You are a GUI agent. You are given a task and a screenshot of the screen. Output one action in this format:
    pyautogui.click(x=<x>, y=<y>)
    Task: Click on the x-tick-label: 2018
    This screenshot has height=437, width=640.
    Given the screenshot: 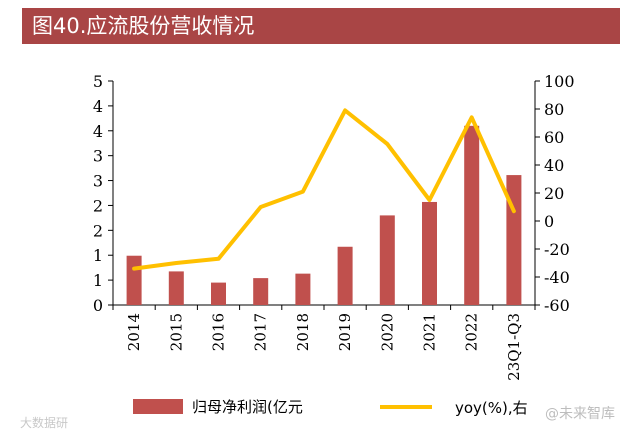 What is the action you would take?
    pyautogui.click(x=303, y=332)
    